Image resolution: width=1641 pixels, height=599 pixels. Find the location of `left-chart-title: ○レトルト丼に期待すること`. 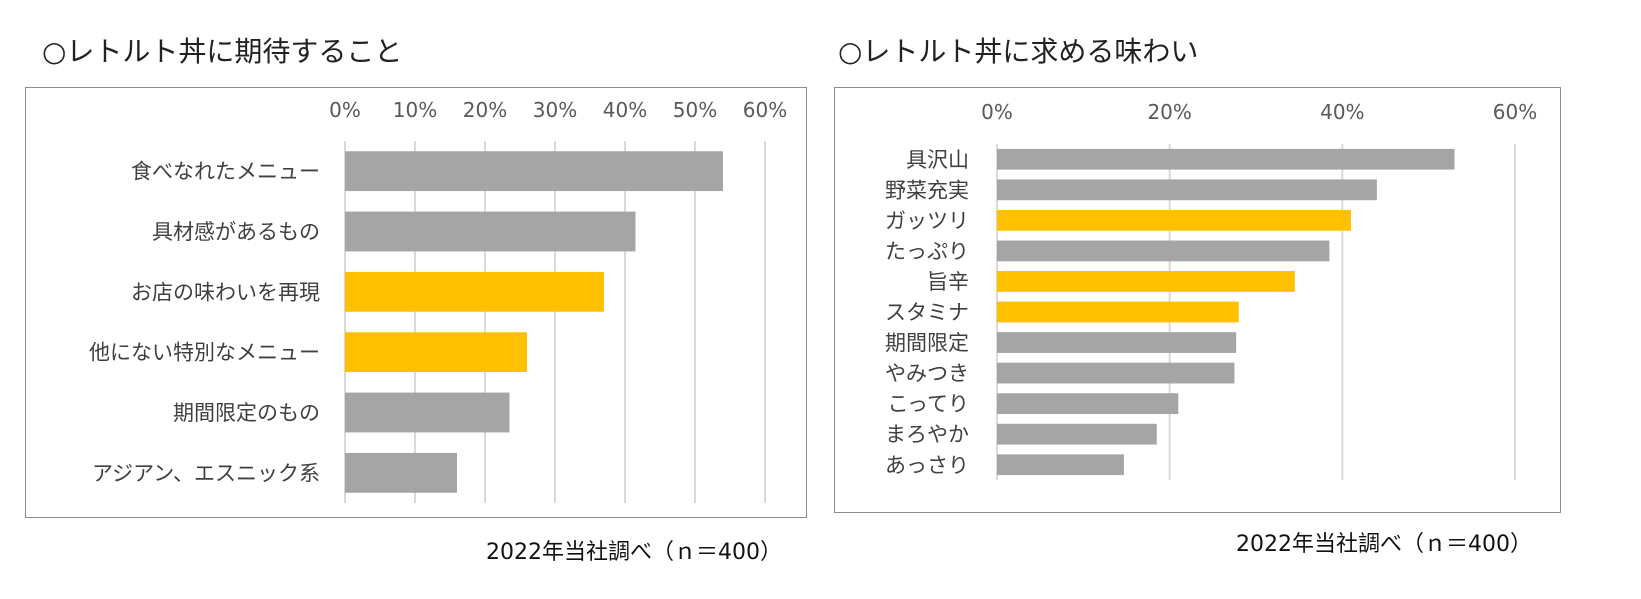

left-chart-title: ○レトルト丼に期待すること is located at coordinates (222, 51).